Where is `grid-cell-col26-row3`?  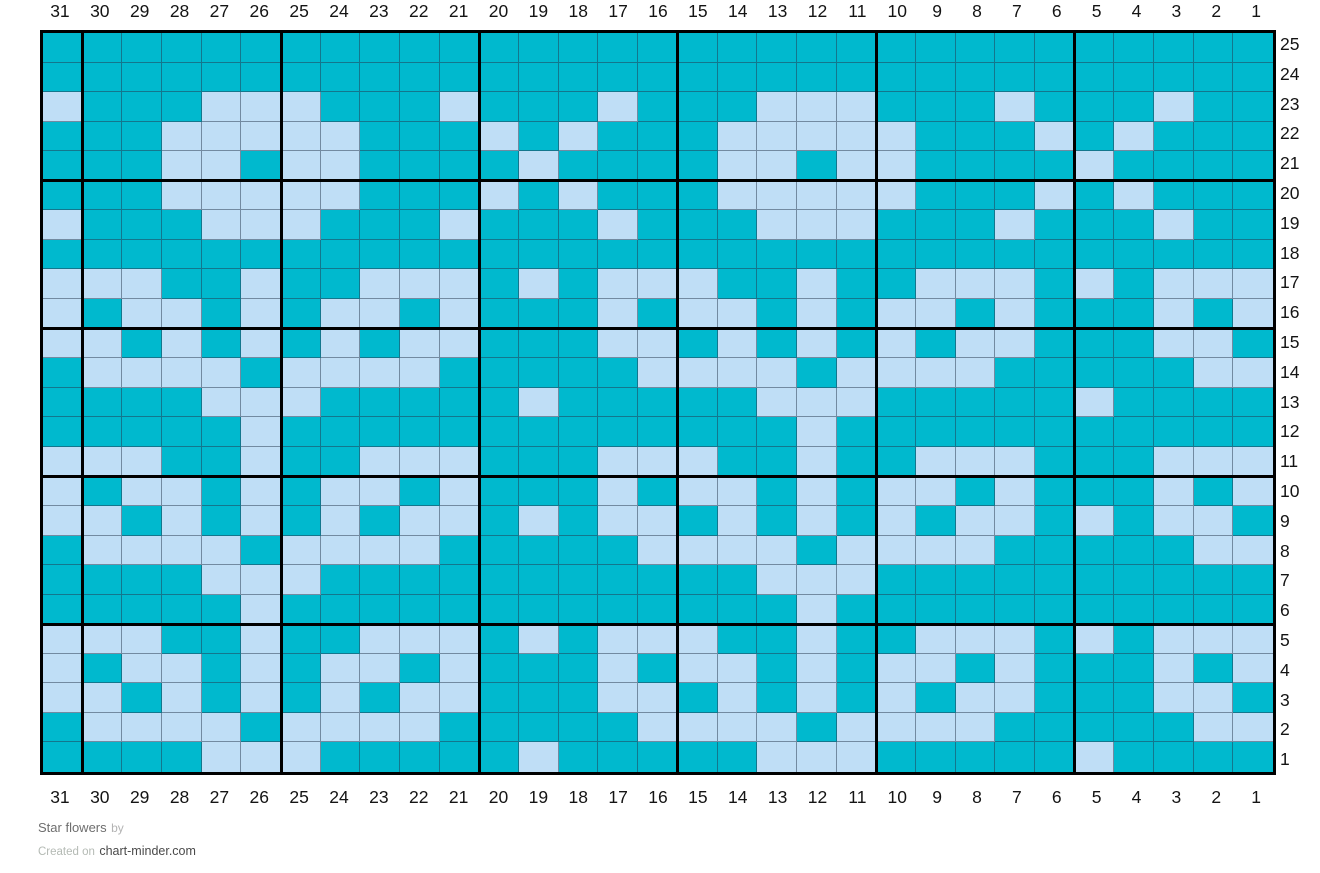 grid-cell-col26-row3 is located at coordinates (261, 698).